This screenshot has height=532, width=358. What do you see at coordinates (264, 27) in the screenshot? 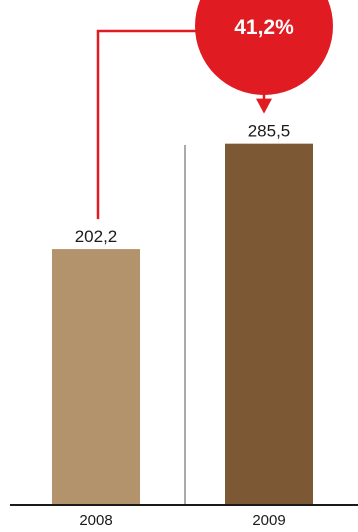
I see `growth-badge-label: 41,2%` at bounding box center [264, 27].